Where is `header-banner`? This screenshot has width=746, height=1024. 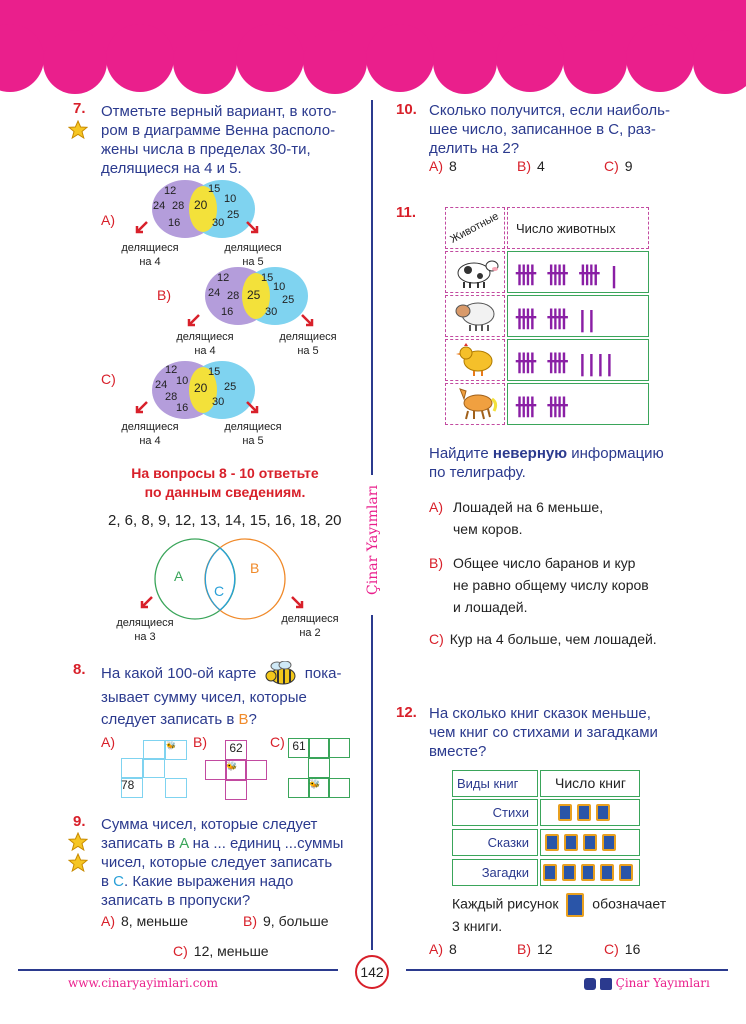
header-banner is located at coordinates (373, 47).